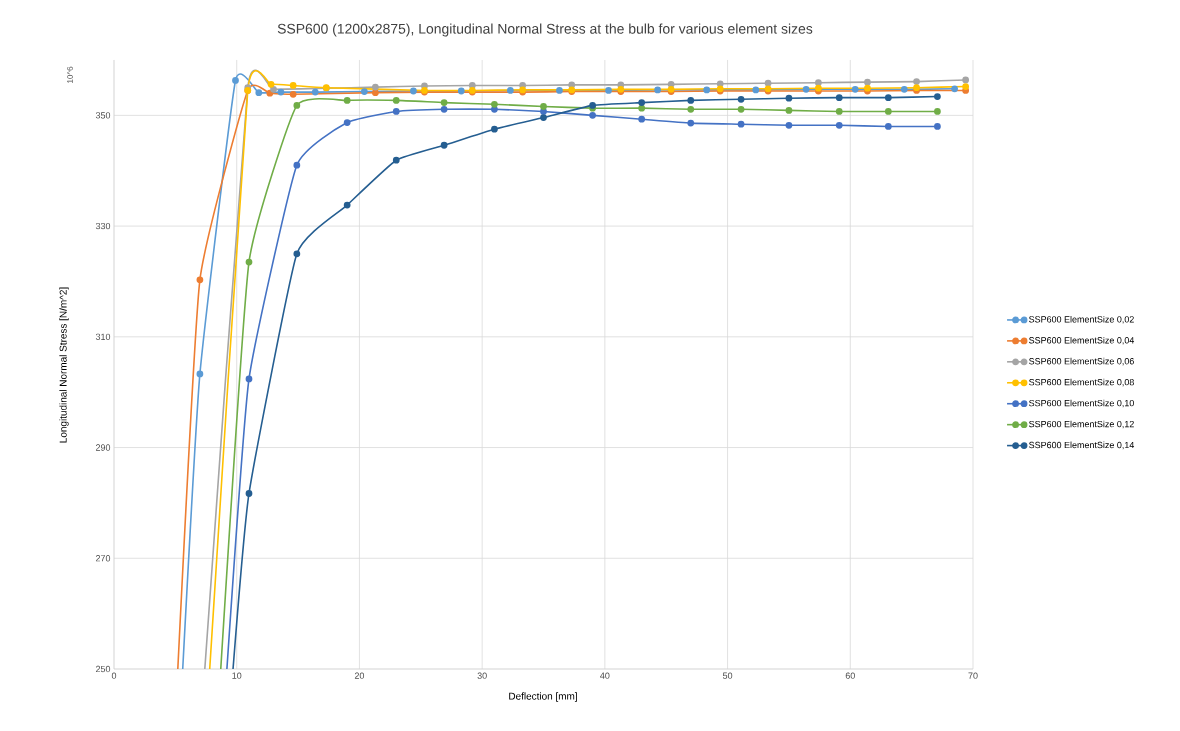 The image size is (1180, 731). I want to click on x-axis-title: Deflection [mm], so click(543, 697).